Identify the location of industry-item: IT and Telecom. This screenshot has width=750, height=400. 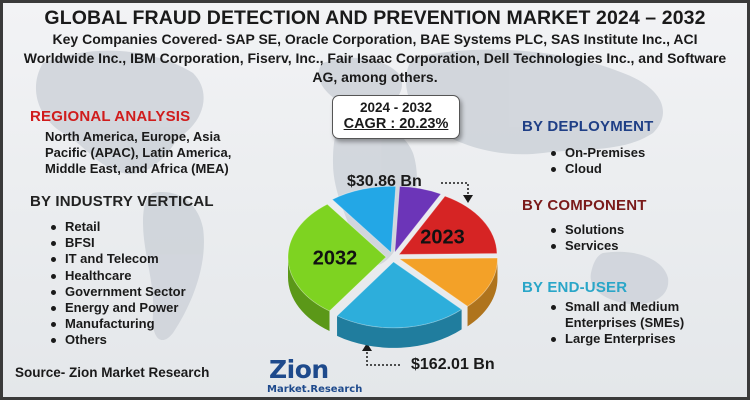
(117, 259).